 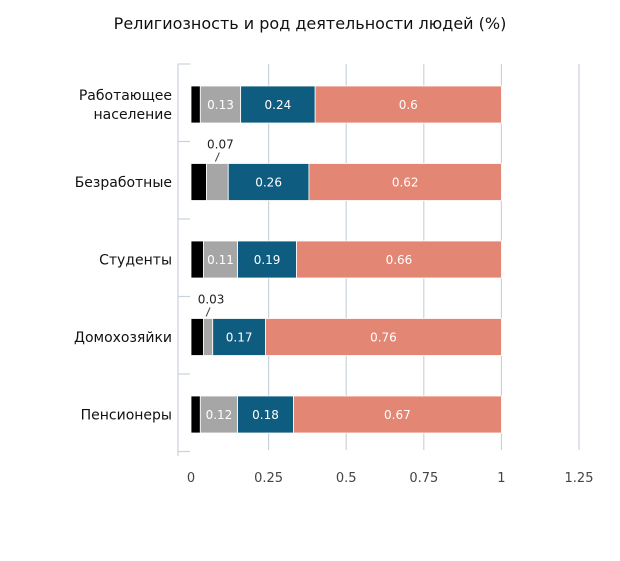 I want to click on data-label: 0.26, so click(x=268, y=183).